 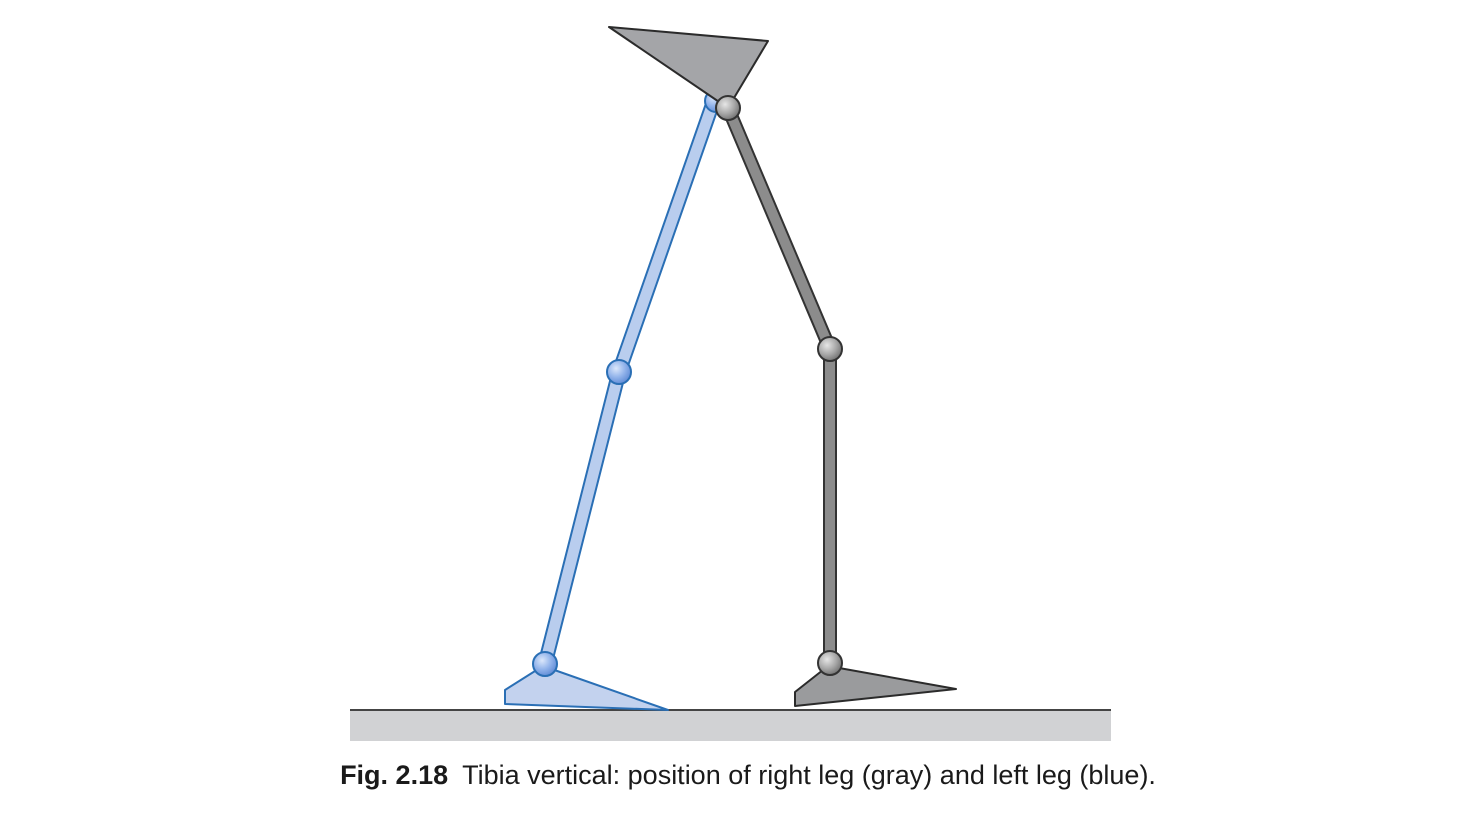 What do you see at coordinates (875, 686) in the screenshot?
I see `right-foot` at bounding box center [875, 686].